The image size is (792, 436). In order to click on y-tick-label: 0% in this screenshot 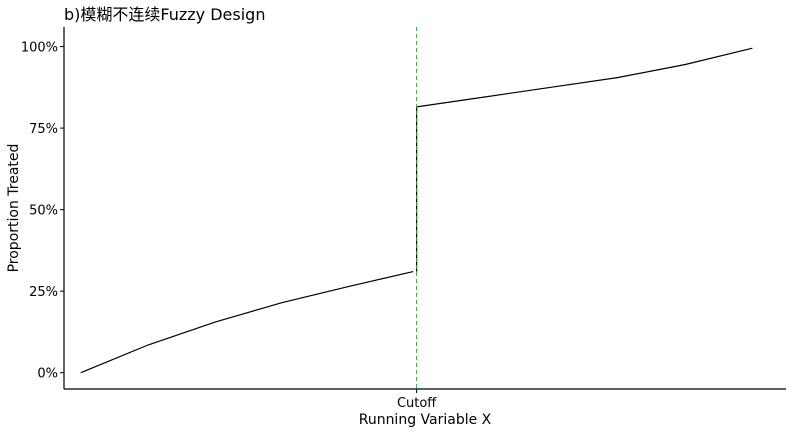, I will do `click(47, 374)`.